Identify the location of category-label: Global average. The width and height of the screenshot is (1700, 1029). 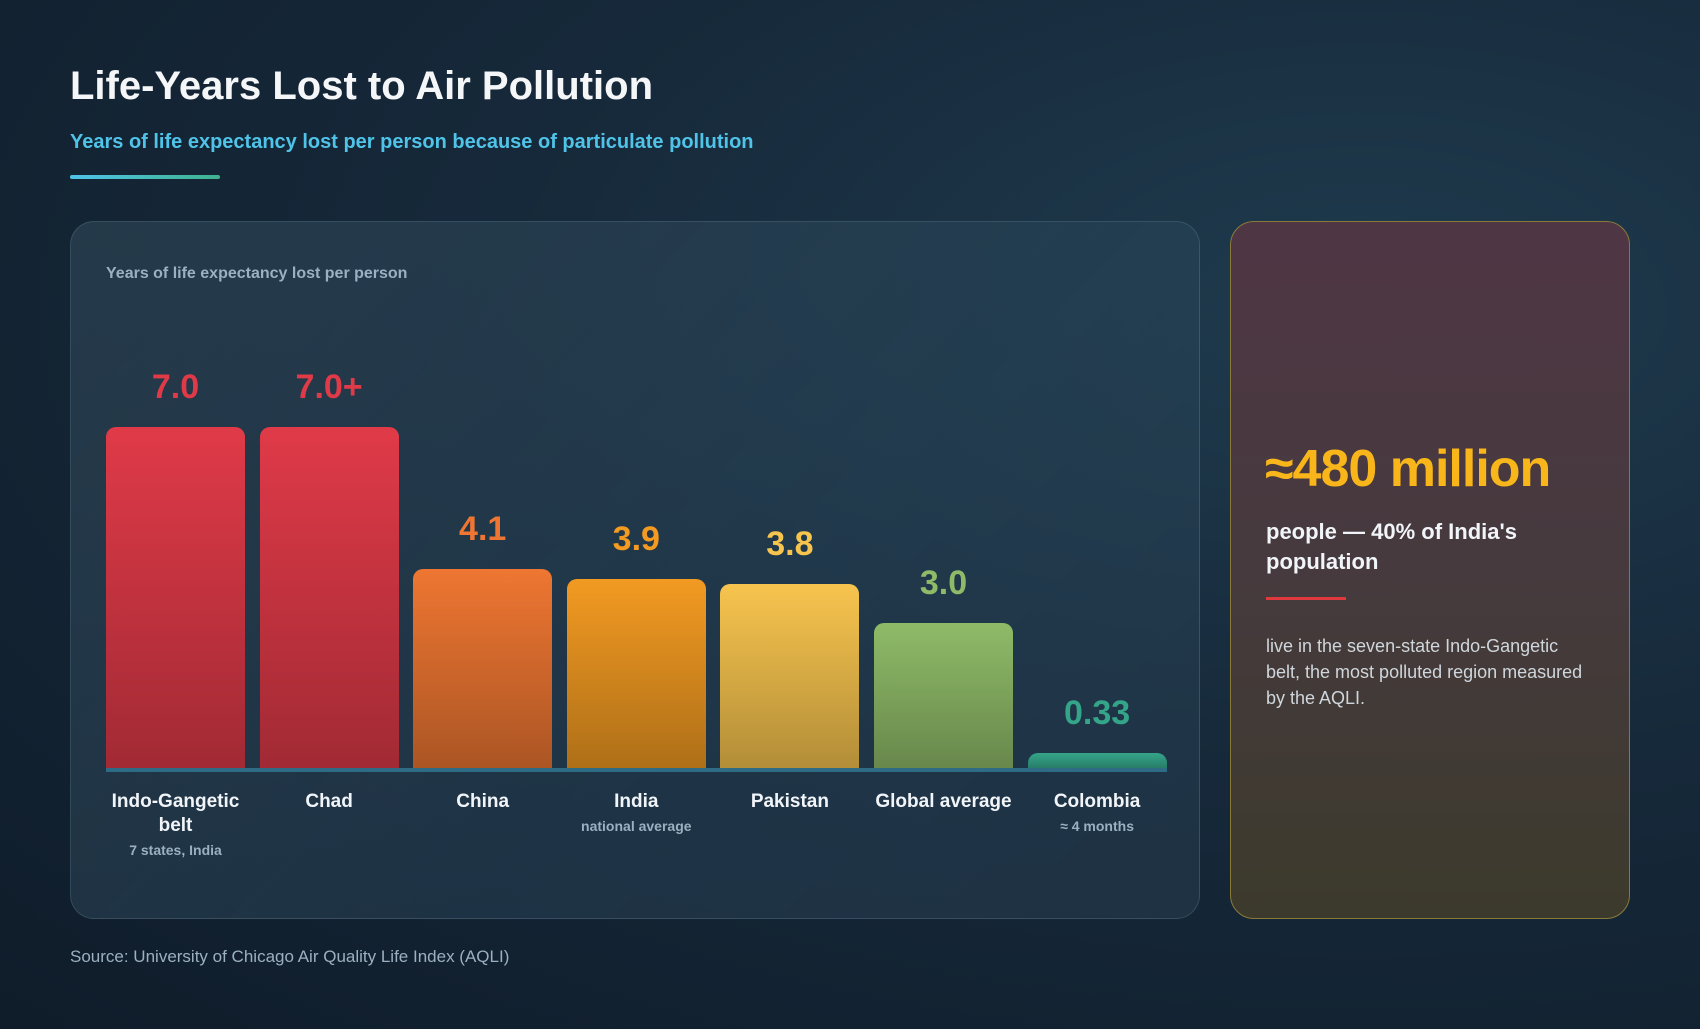
(943, 802).